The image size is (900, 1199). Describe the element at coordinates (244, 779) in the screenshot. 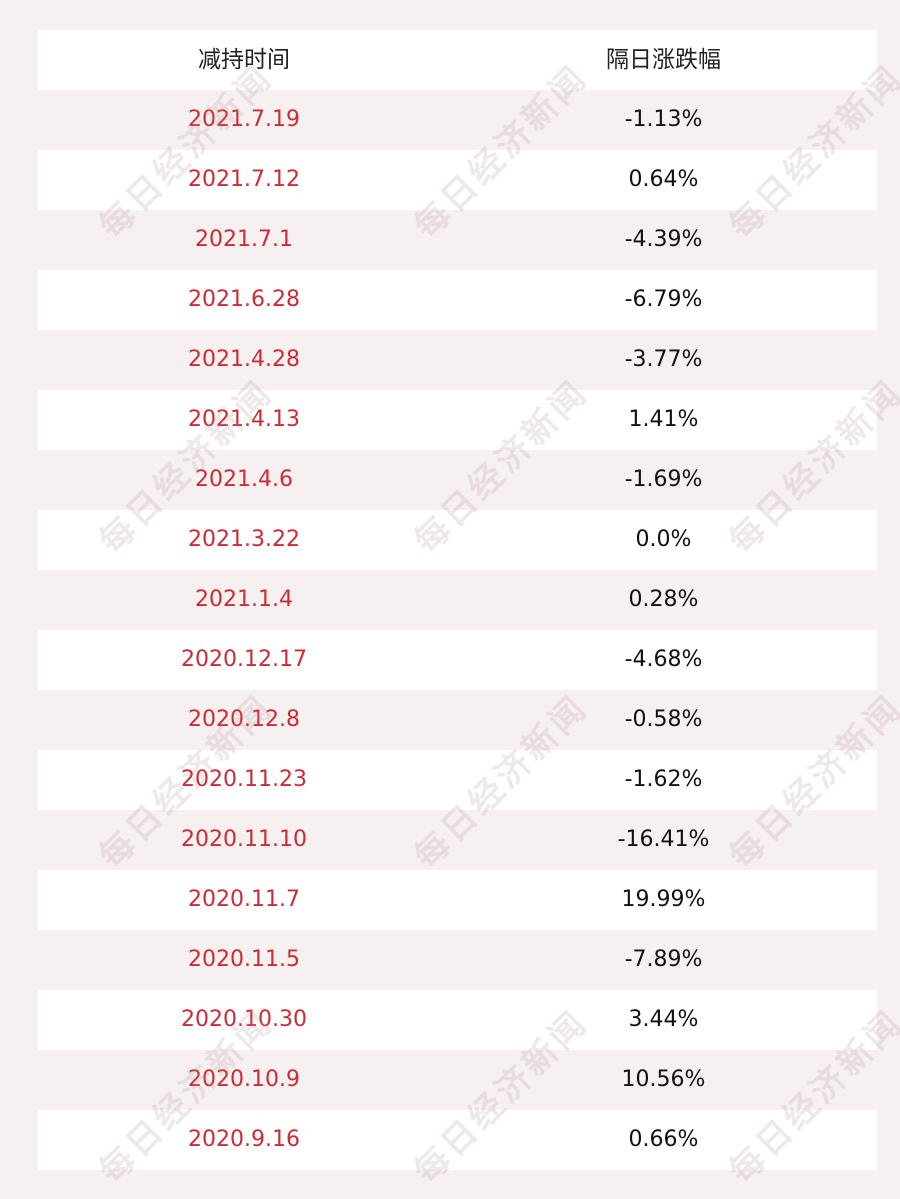

I see `row-date: 2020.11.23` at that location.